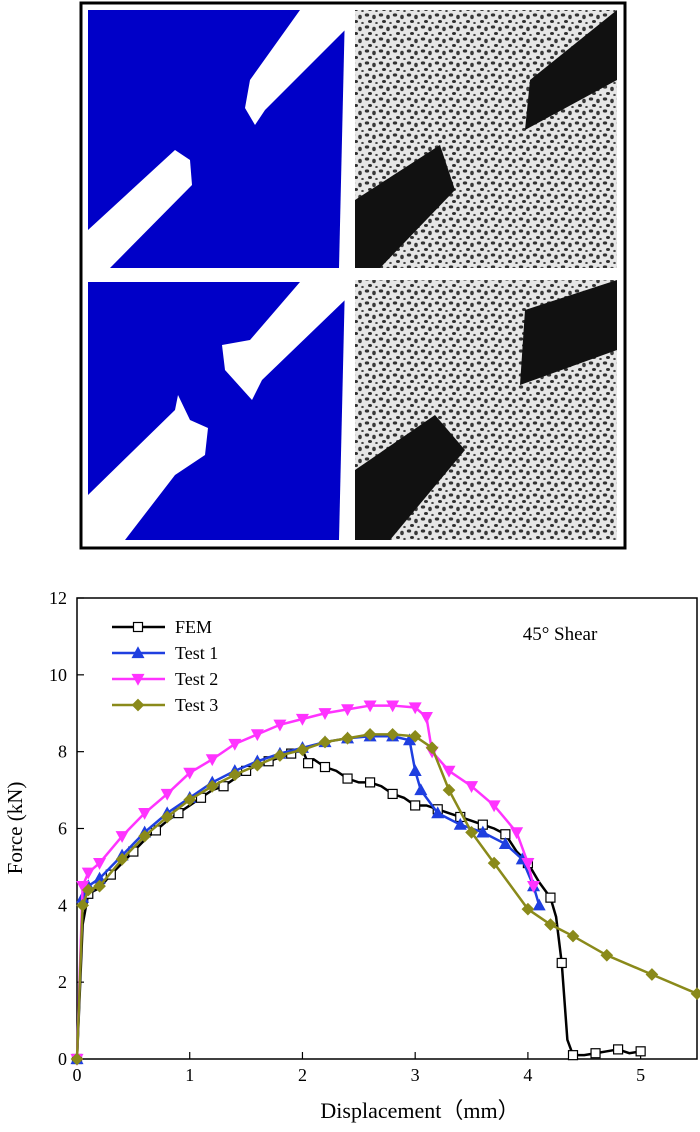 The width and height of the screenshot is (700, 1132). I want to click on legend-label: Test 3, so click(196, 705).